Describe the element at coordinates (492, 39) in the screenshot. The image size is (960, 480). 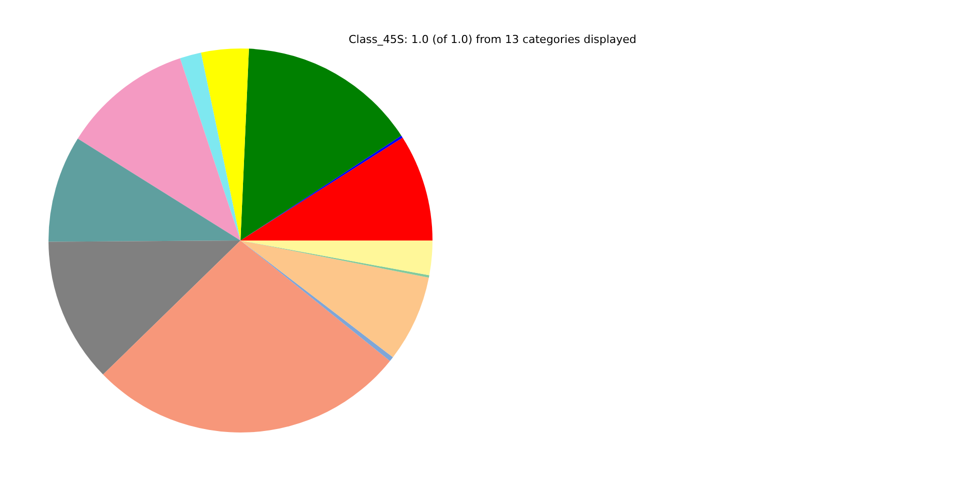
I see `text: Class_45S: 1.0 (of 1.0) from 13 categories displayed` at that location.